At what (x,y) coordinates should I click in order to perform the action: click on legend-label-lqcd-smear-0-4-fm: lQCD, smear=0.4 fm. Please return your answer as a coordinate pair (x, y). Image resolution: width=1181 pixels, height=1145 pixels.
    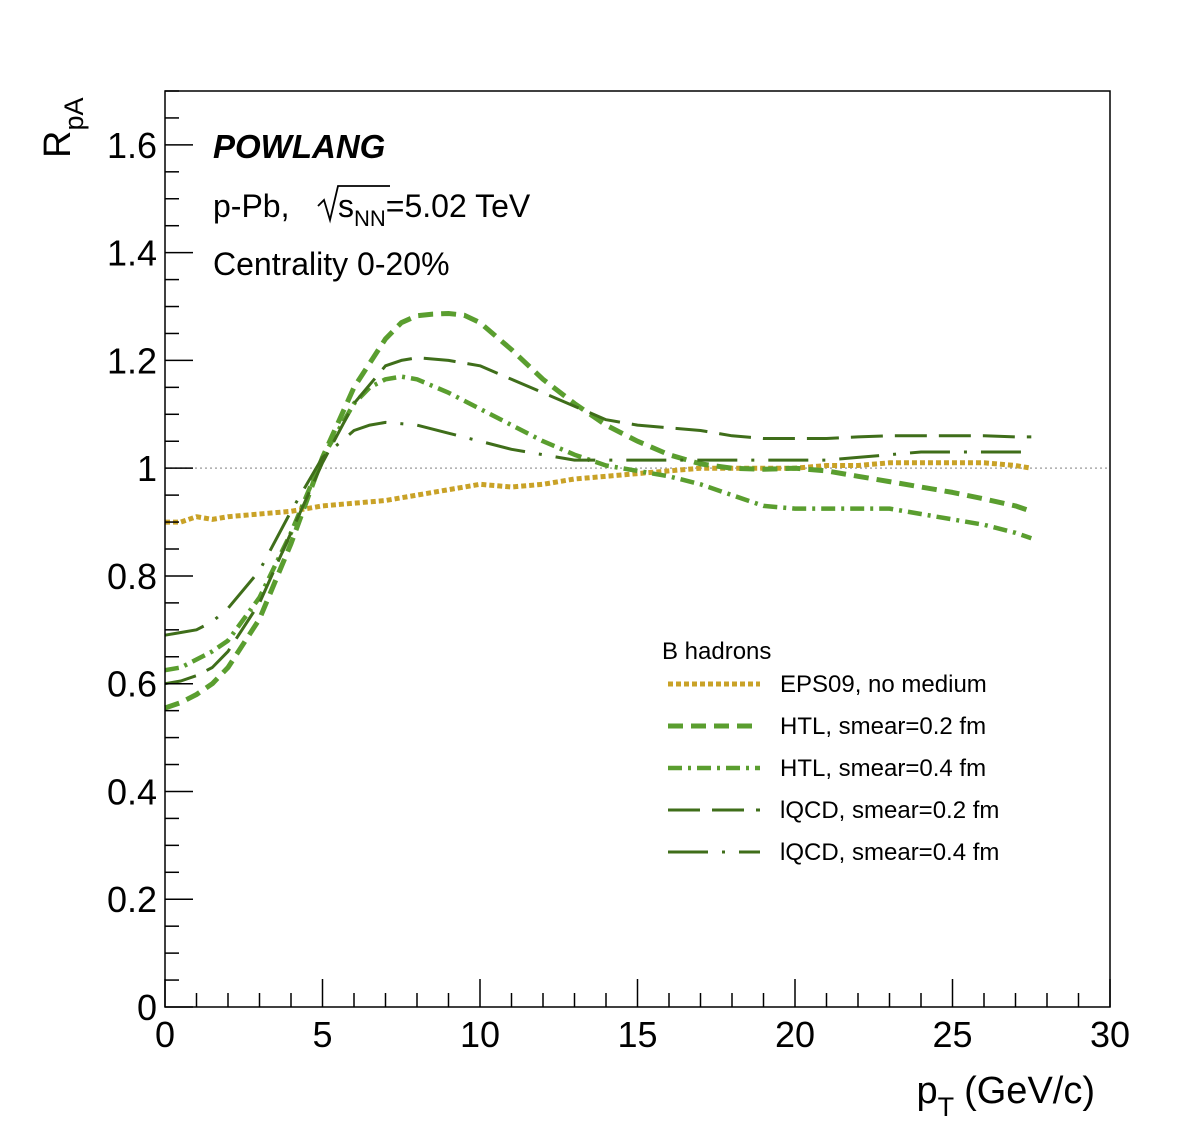
    Looking at the image, I should click on (889, 852).